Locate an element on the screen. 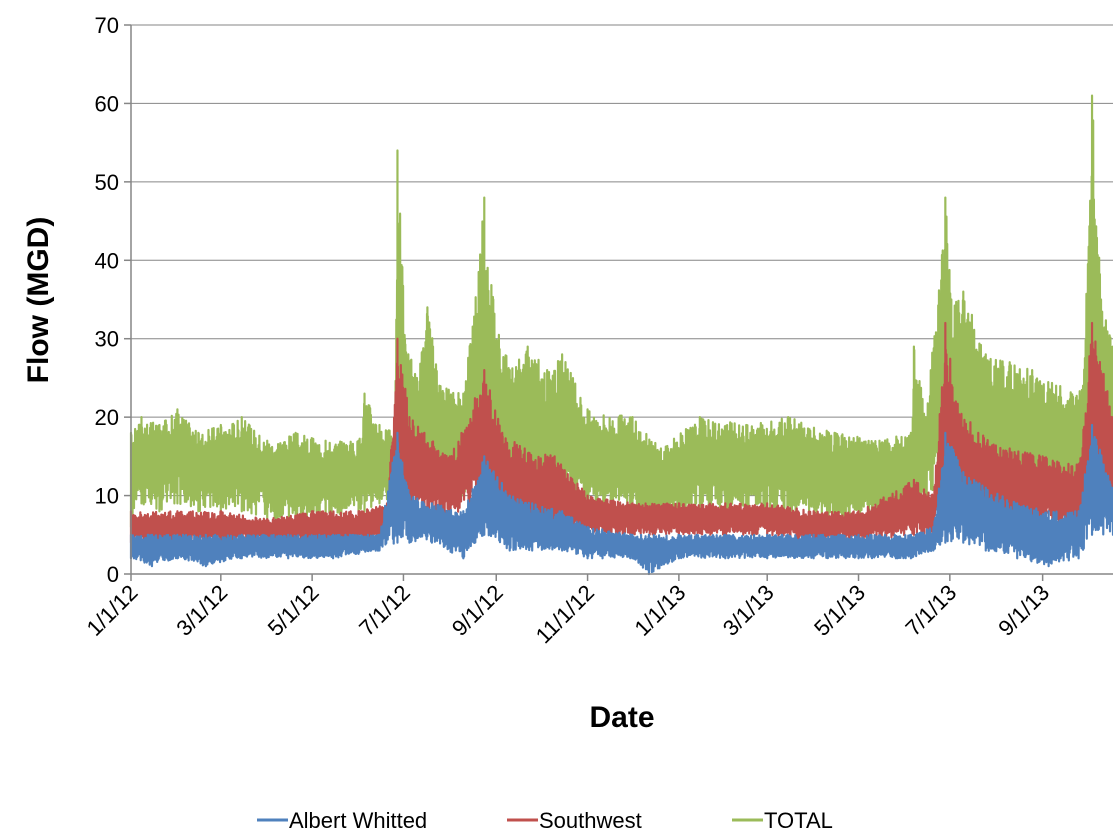  x-tick-label: 3/1/12 is located at coordinates (201, 610).